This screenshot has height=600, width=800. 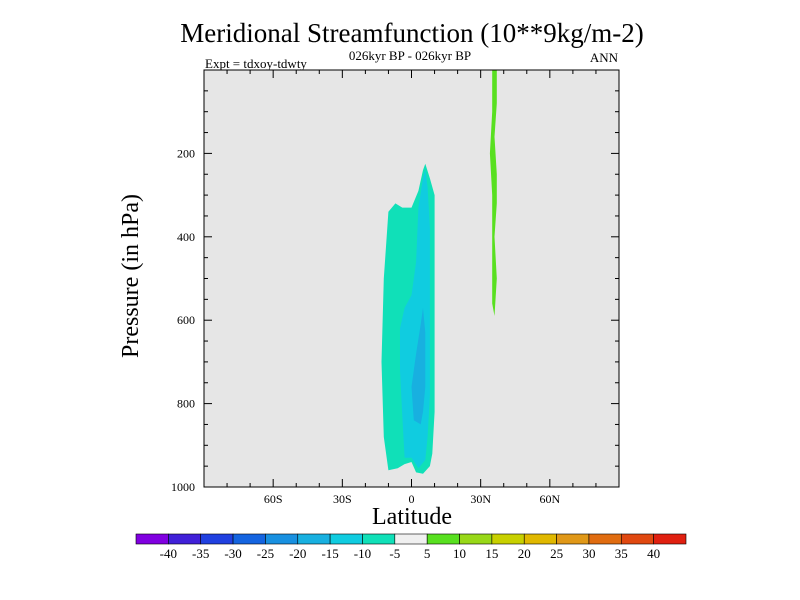 What do you see at coordinates (297, 553) in the screenshot?
I see `colorbar-label: -20` at bounding box center [297, 553].